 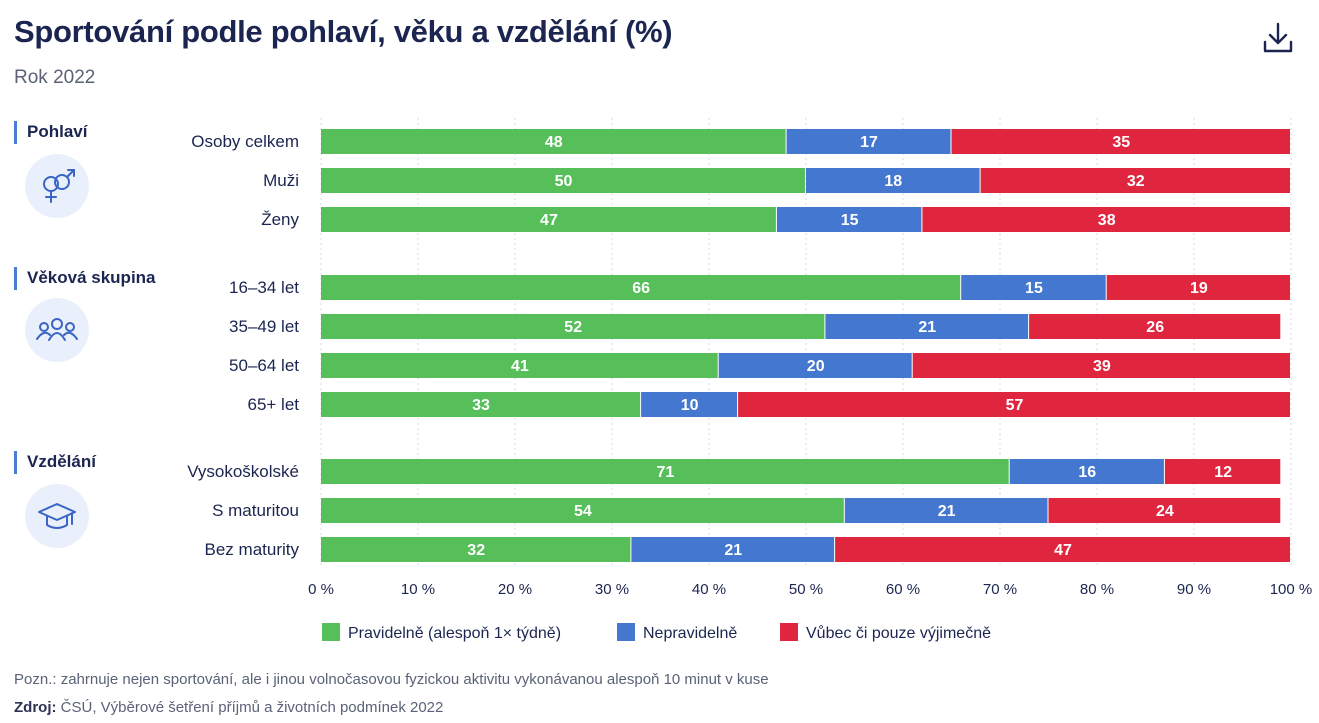 I want to click on people-group-icon, so click(x=57, y=329).